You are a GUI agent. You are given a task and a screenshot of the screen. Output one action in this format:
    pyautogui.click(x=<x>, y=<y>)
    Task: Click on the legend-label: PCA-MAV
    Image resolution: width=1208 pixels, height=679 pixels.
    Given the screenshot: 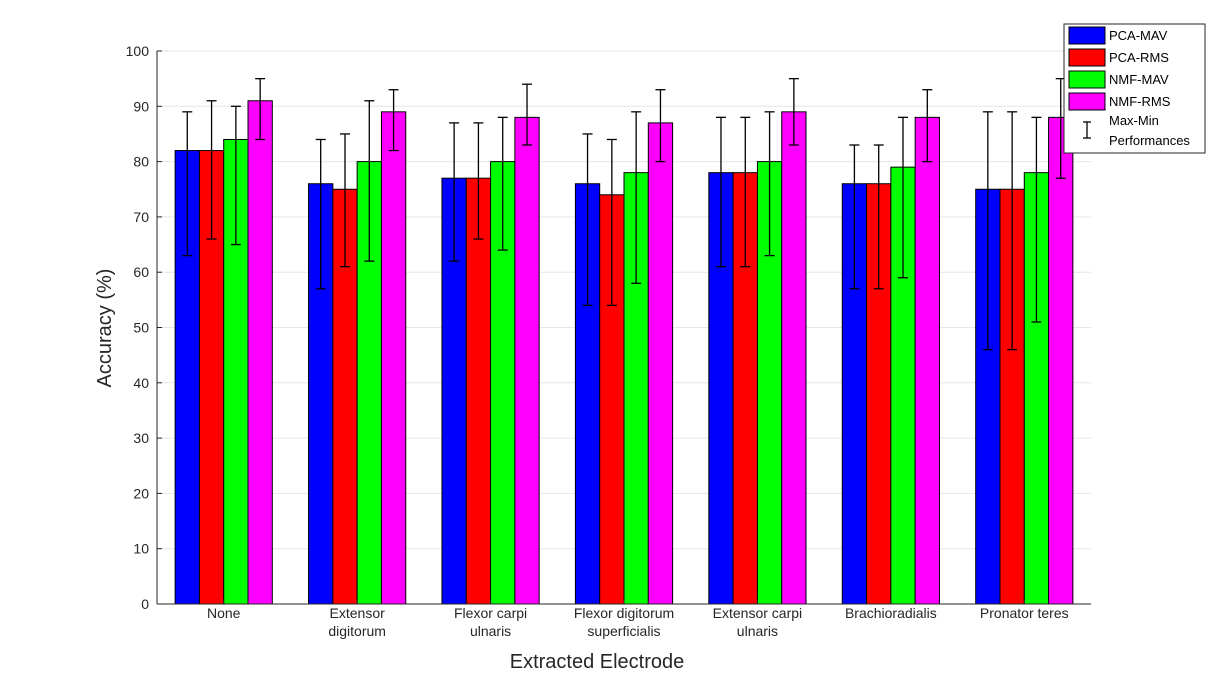 What is the action you would take?
    pyautogui.click(x=1138, y=35)
    